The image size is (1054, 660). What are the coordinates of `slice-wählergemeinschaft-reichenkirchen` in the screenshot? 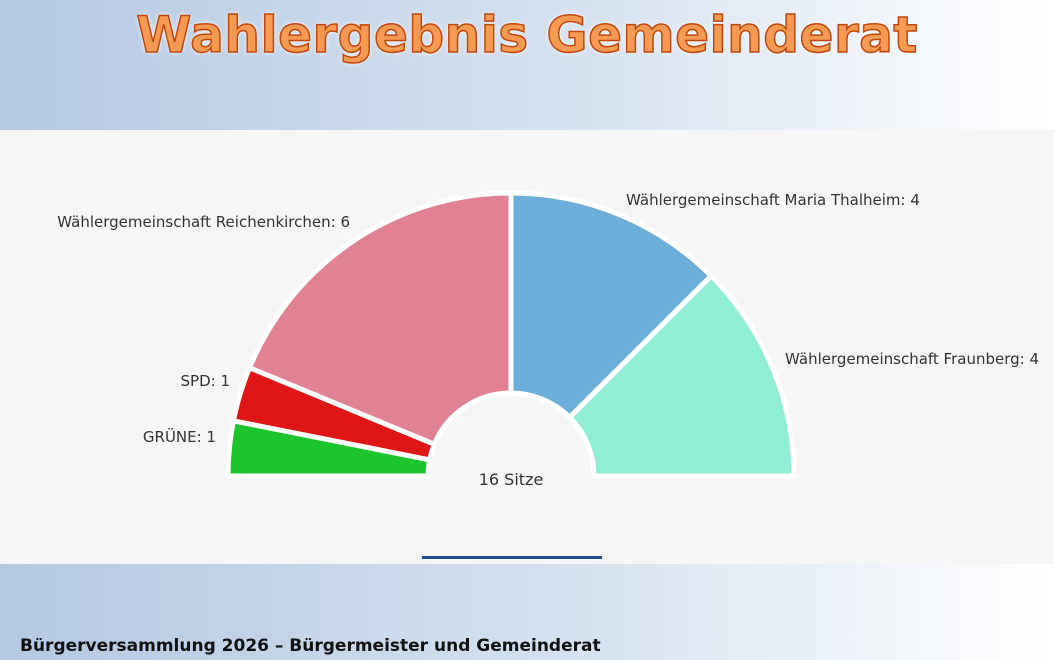 It's located at (380, 318).